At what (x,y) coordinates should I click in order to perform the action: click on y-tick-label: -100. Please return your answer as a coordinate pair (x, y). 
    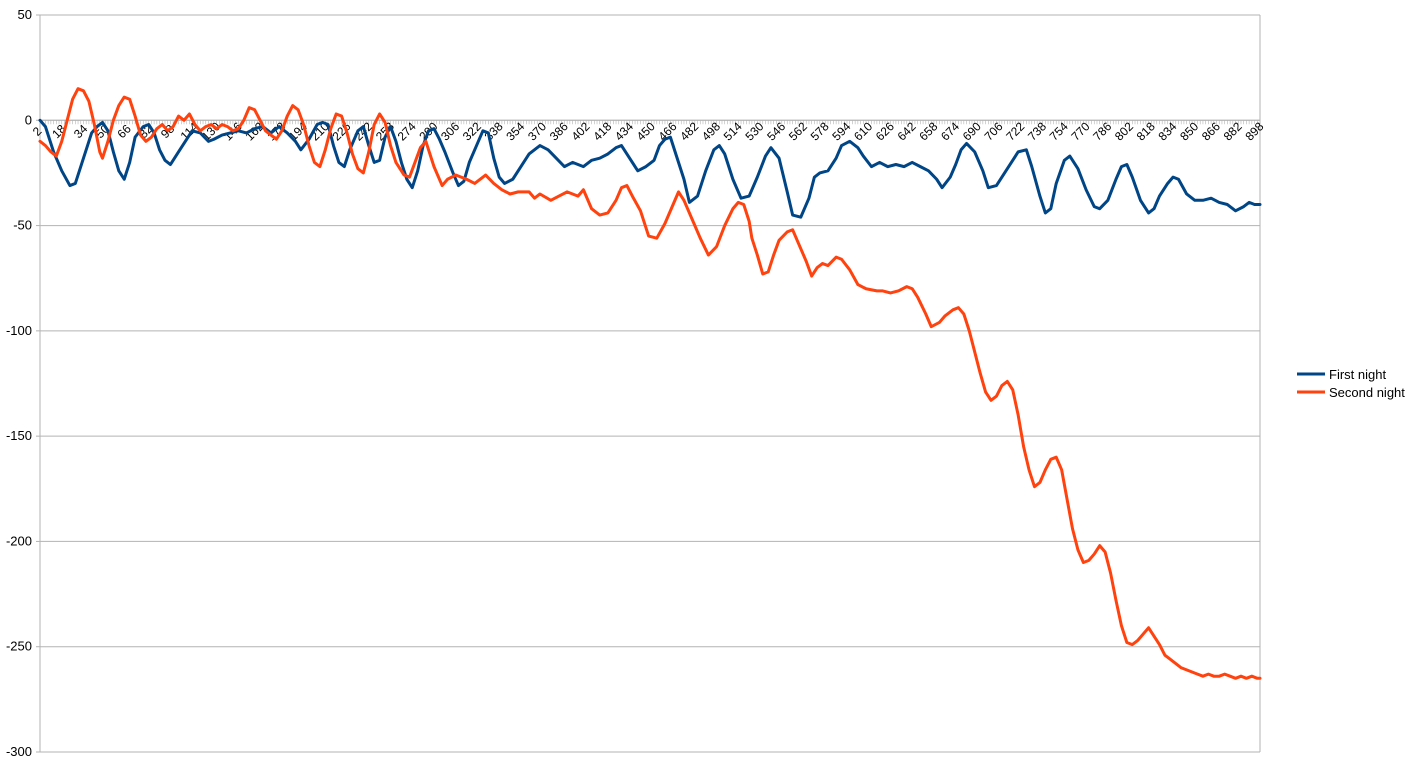
    Looking at the image, I should click on (19, 330).